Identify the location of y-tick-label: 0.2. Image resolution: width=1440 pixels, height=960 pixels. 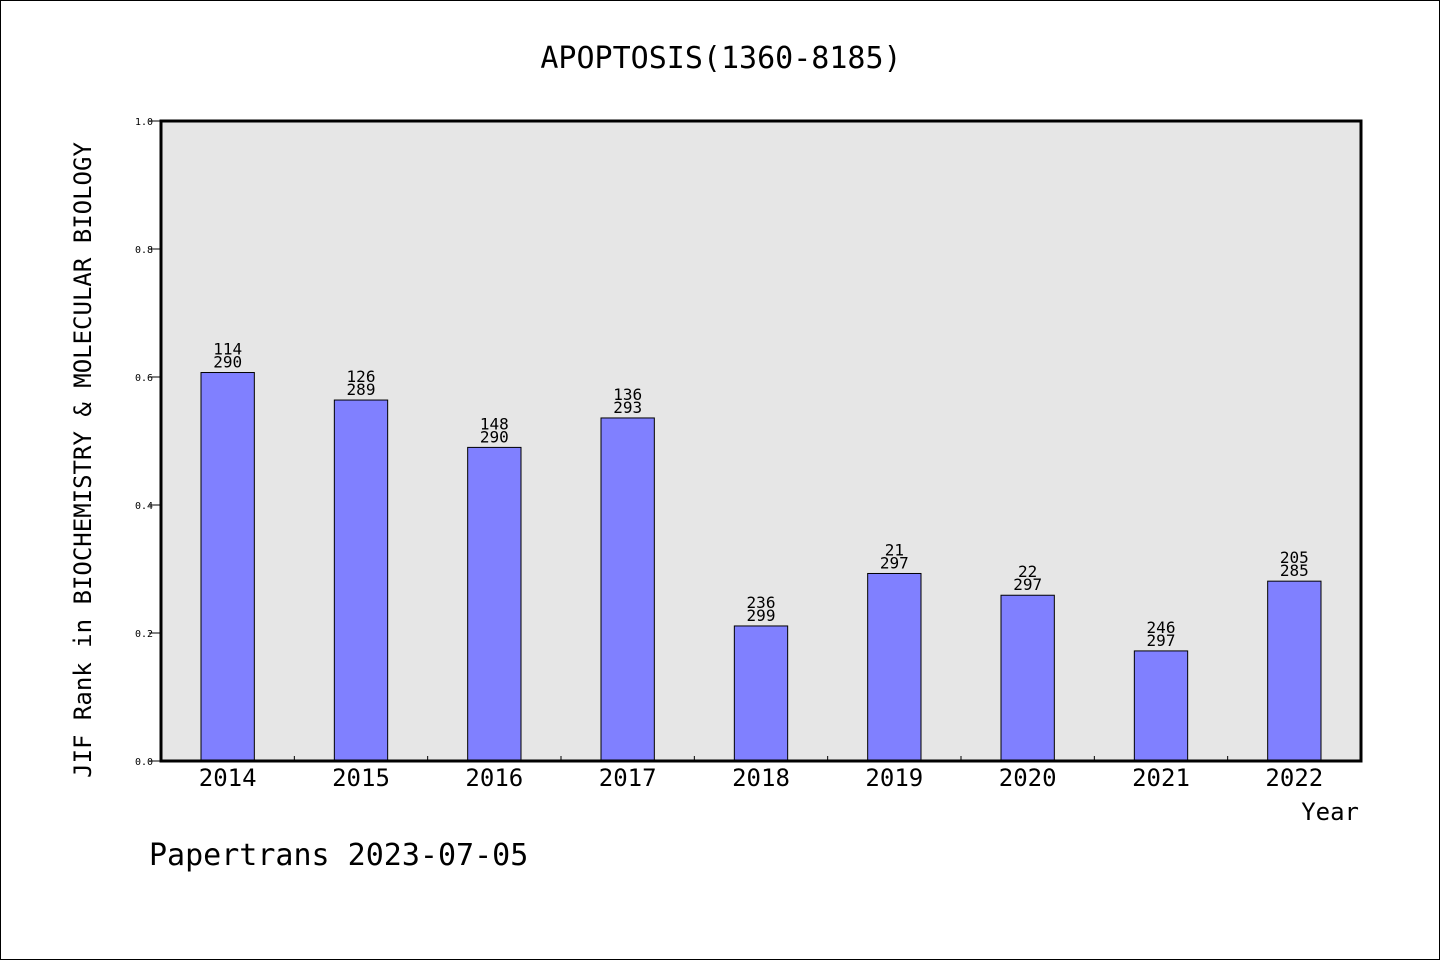
(144, 634).